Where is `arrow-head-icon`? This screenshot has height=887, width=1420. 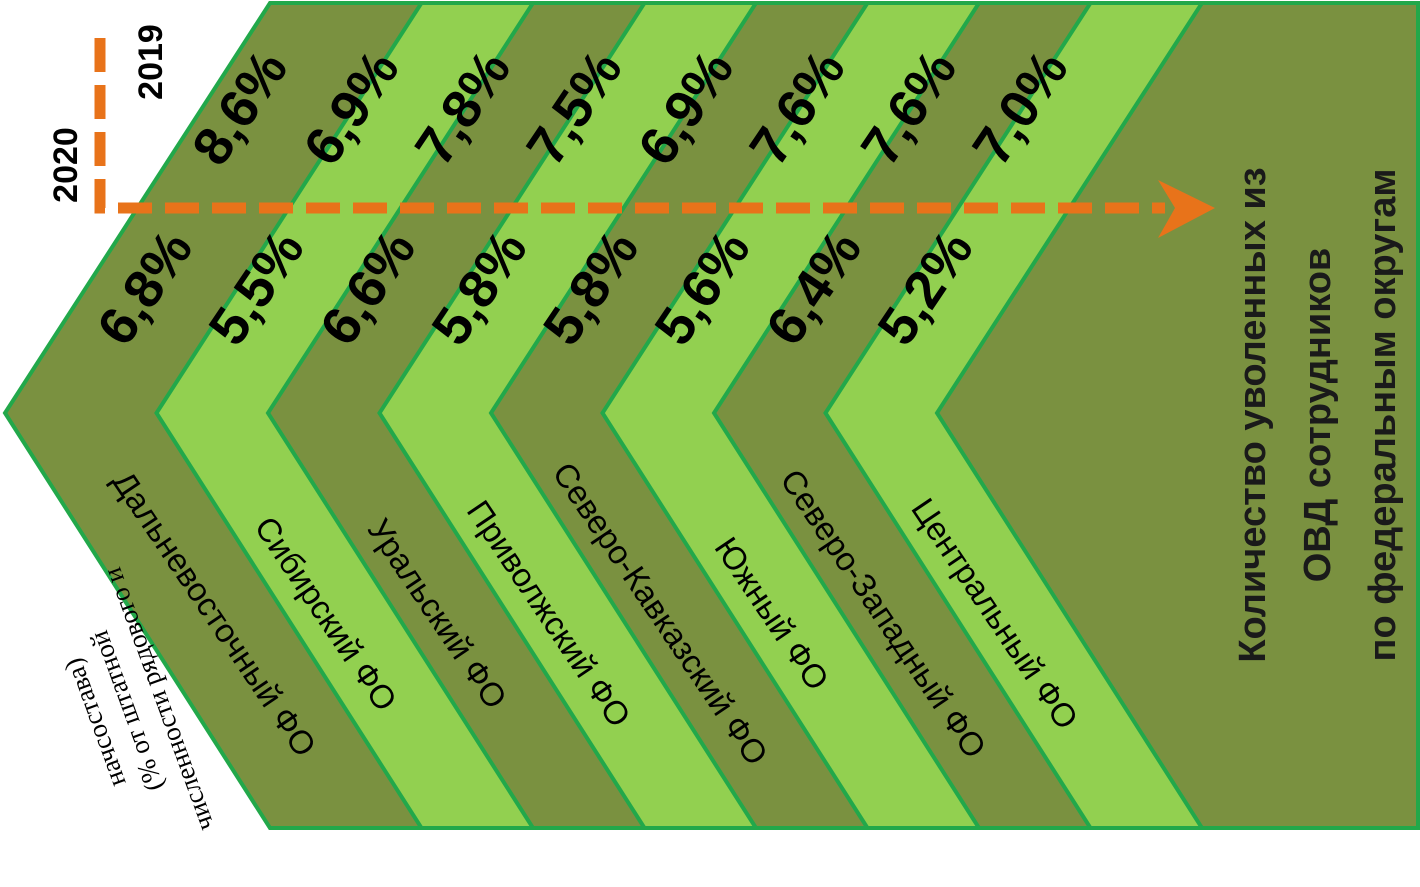 arrow-head-icon is located at coordinates (1186, 209).